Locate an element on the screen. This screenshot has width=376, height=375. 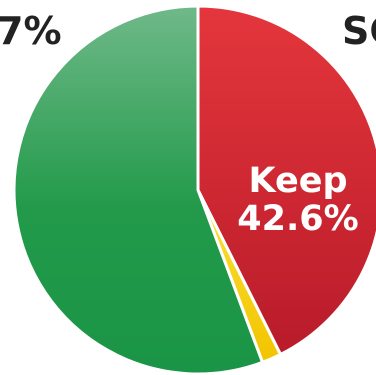
cropped-title-label: SC is located at coordinates (359, 31).